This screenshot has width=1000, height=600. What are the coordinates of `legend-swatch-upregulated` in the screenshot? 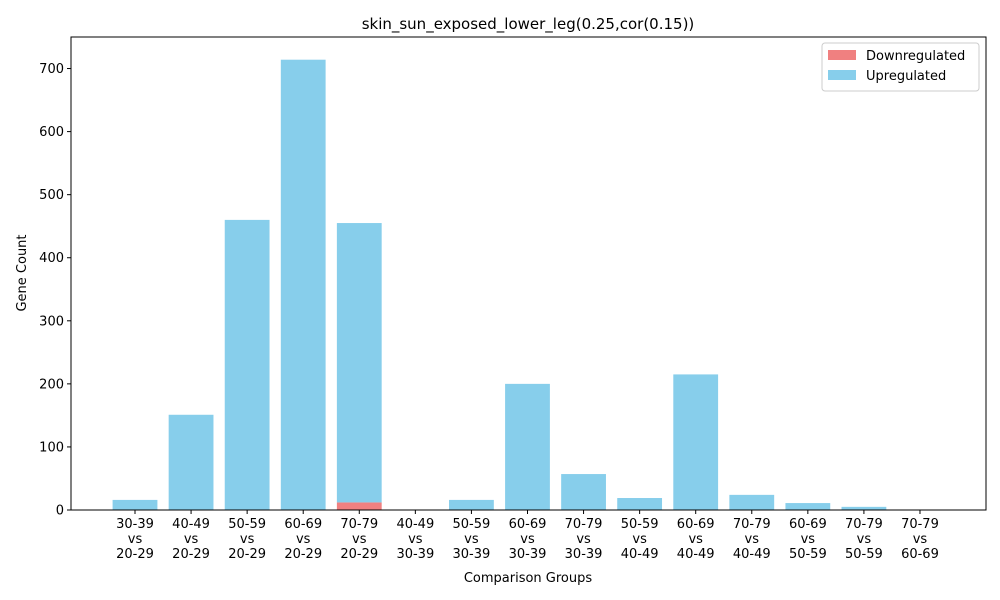 It's located at (842, 75).